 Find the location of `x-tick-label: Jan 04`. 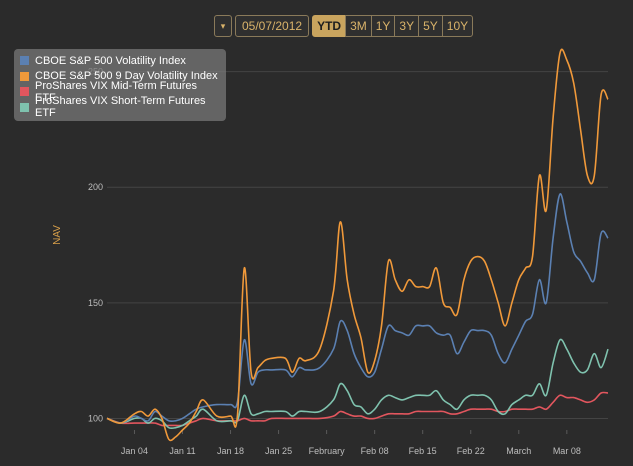

x-tick-label: Jan 04 is located at coordinates (134, 451).